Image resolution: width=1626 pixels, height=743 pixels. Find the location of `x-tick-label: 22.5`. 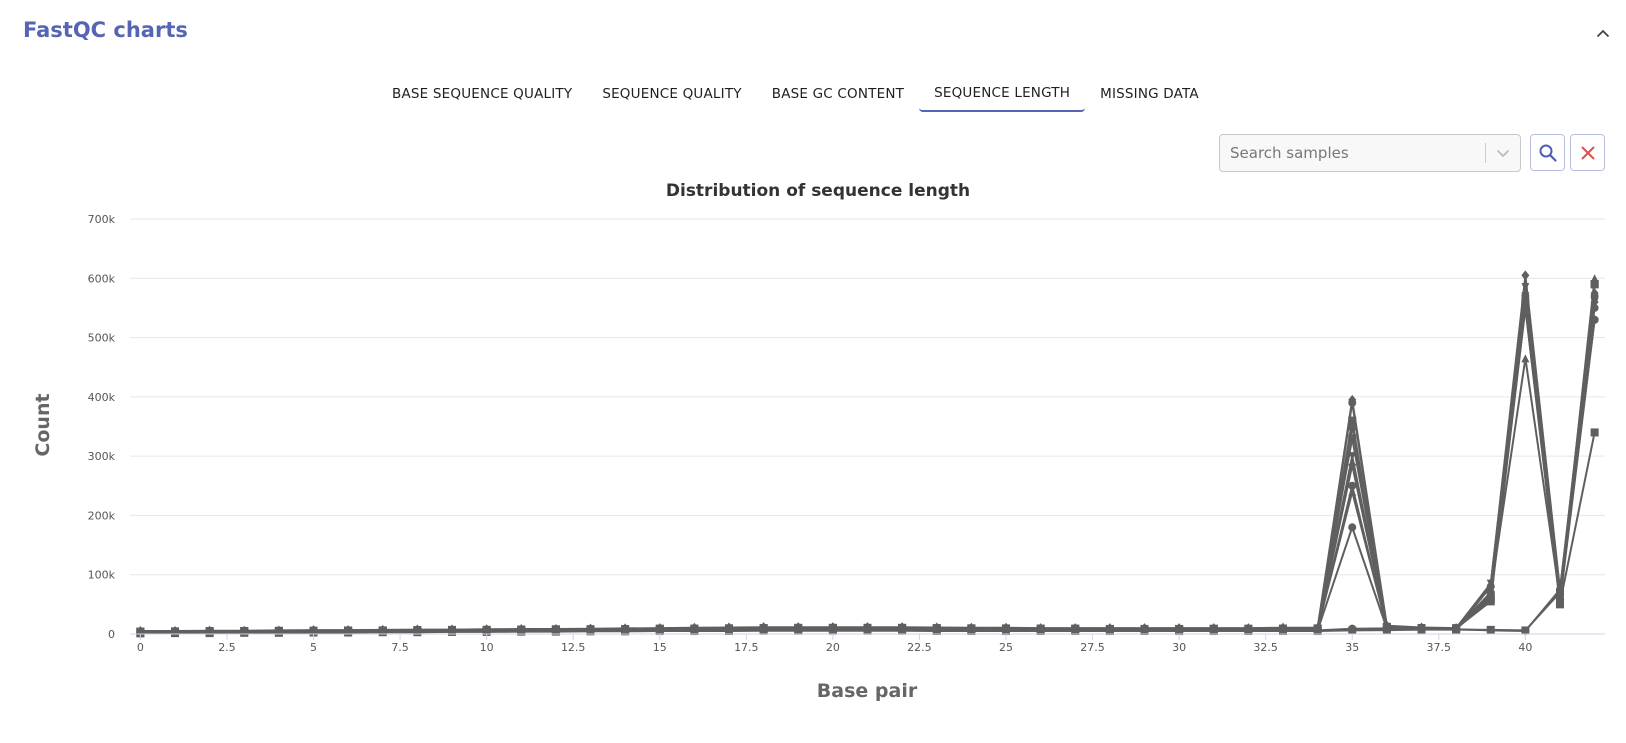

x-tick-label: 22.5 is located at coordinates (919, 647).